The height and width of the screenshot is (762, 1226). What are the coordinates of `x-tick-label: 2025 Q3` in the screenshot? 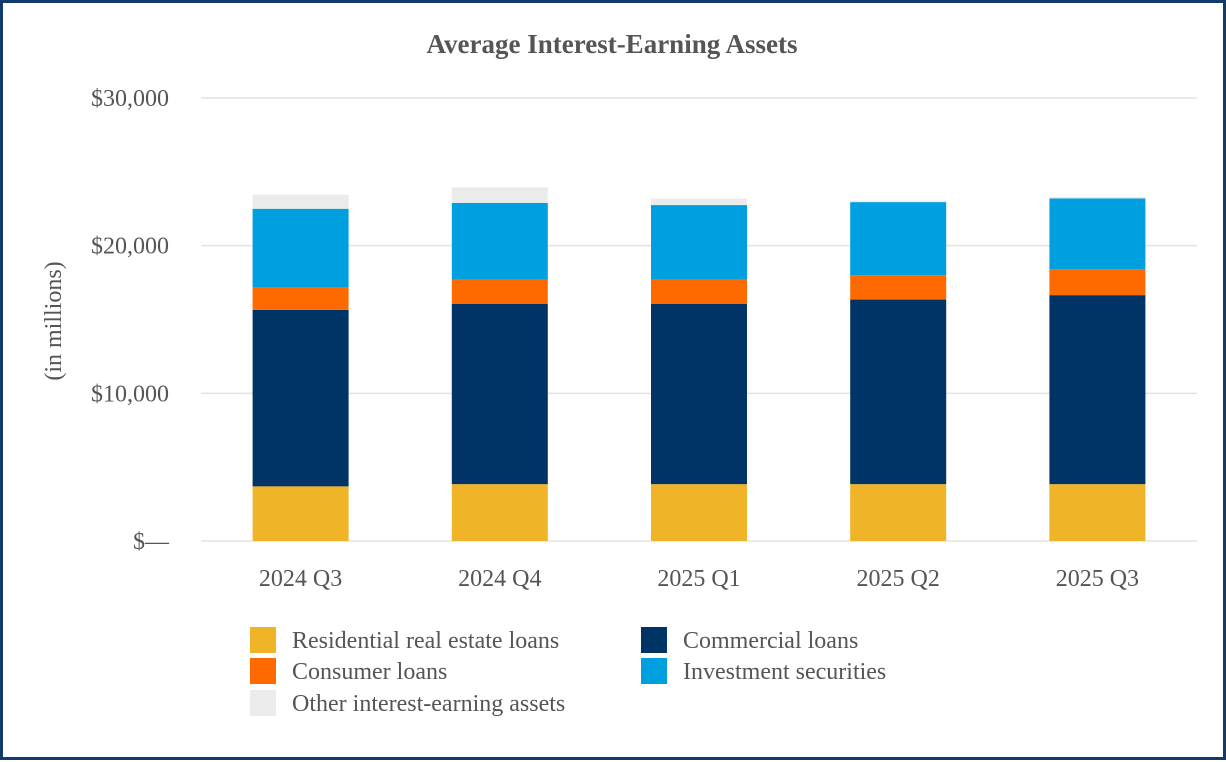 It's located at (1097, 579).